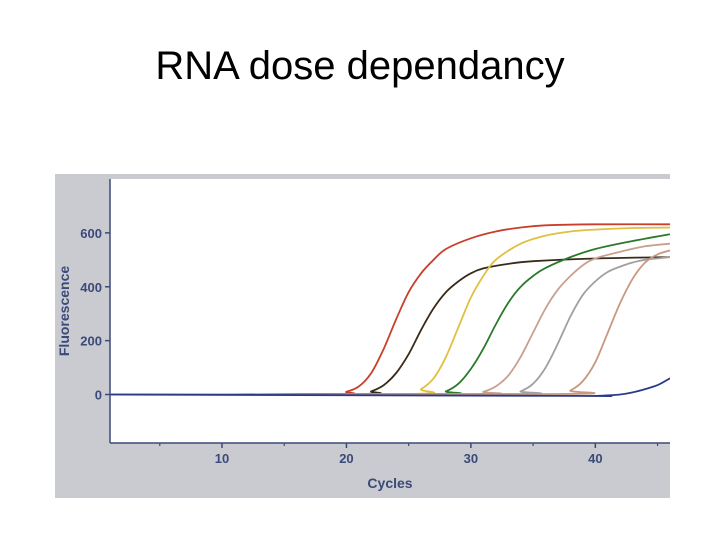 The height and width of the screenshot is (540, 720). I want to click on slide-title: RNA dose dependancy, so click(360, 66).